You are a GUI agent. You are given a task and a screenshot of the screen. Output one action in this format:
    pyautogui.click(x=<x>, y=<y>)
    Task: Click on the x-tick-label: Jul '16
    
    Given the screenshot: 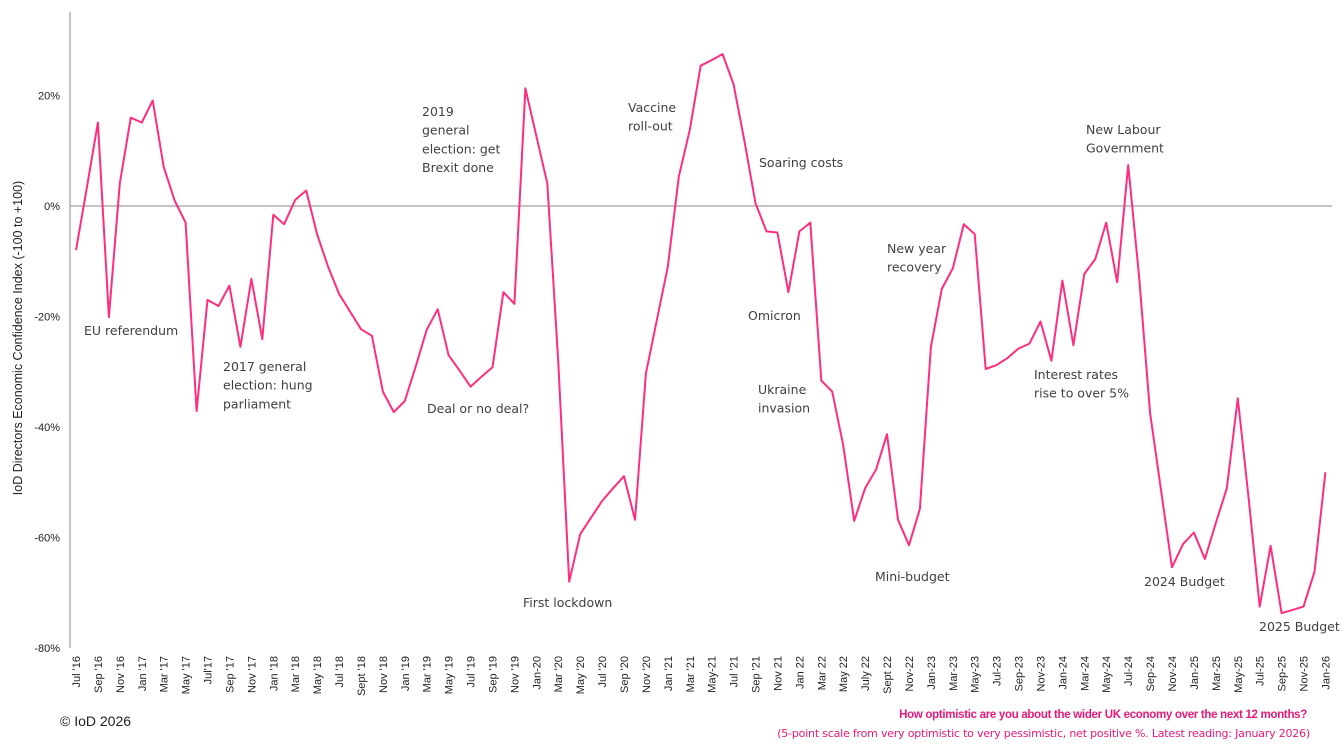 What is the action you would take?
    pyautogui.click(x=77, y=671)
    